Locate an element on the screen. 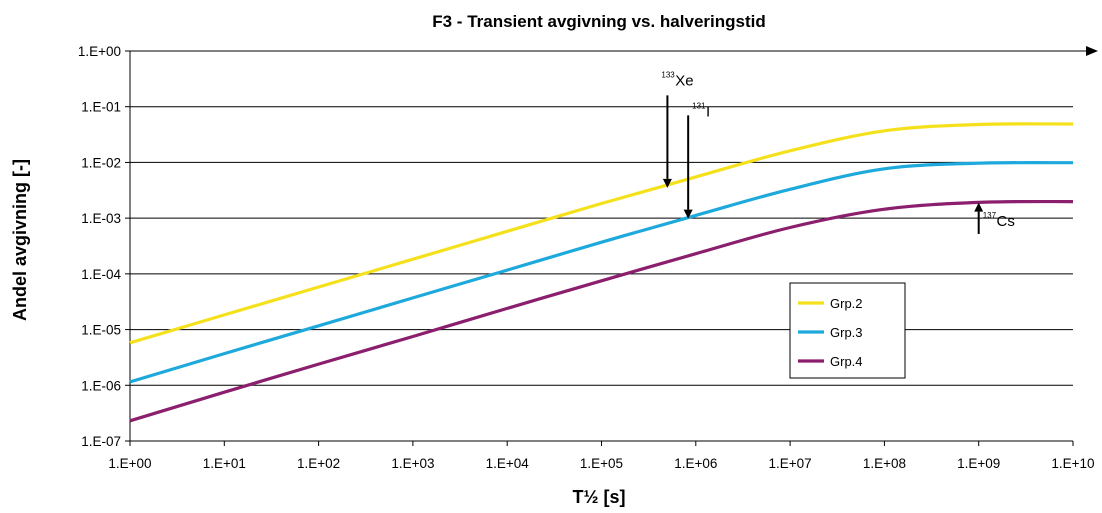  y-tick-label: 1.E-02 is located at coordinates (101, 162).